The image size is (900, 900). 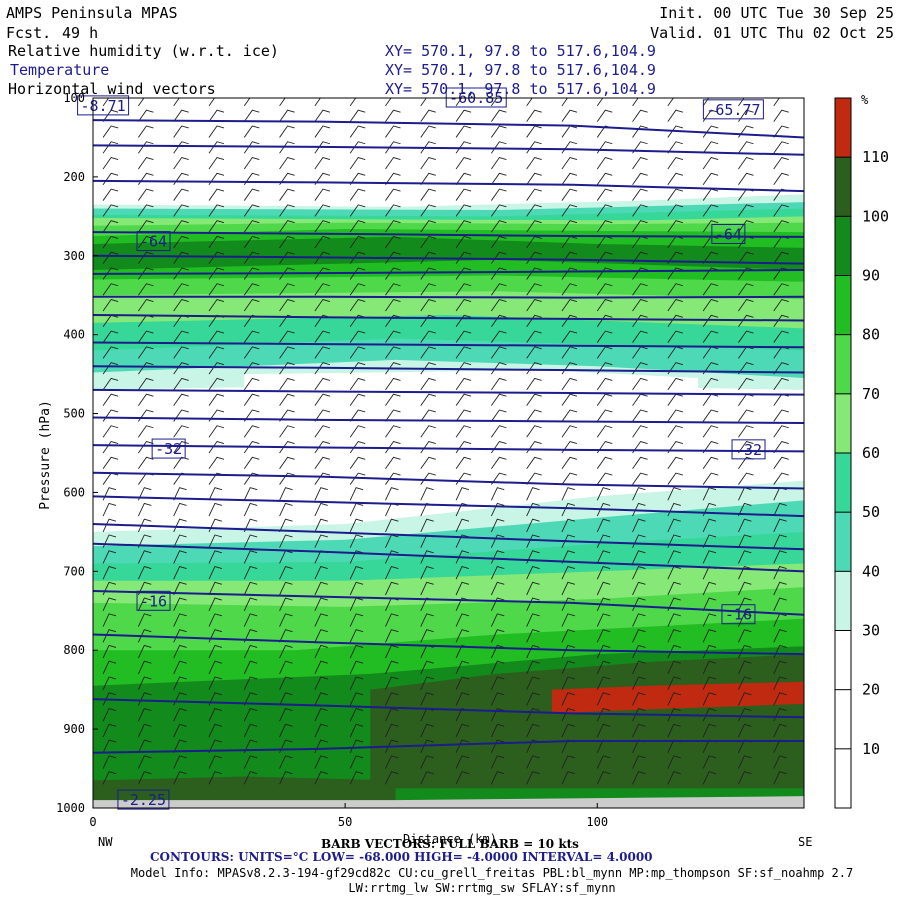 What do you see at coordinates (74, 256) in the screenshot?
I see `y-tick-label-300: 300` at bounding box center [74, 256].